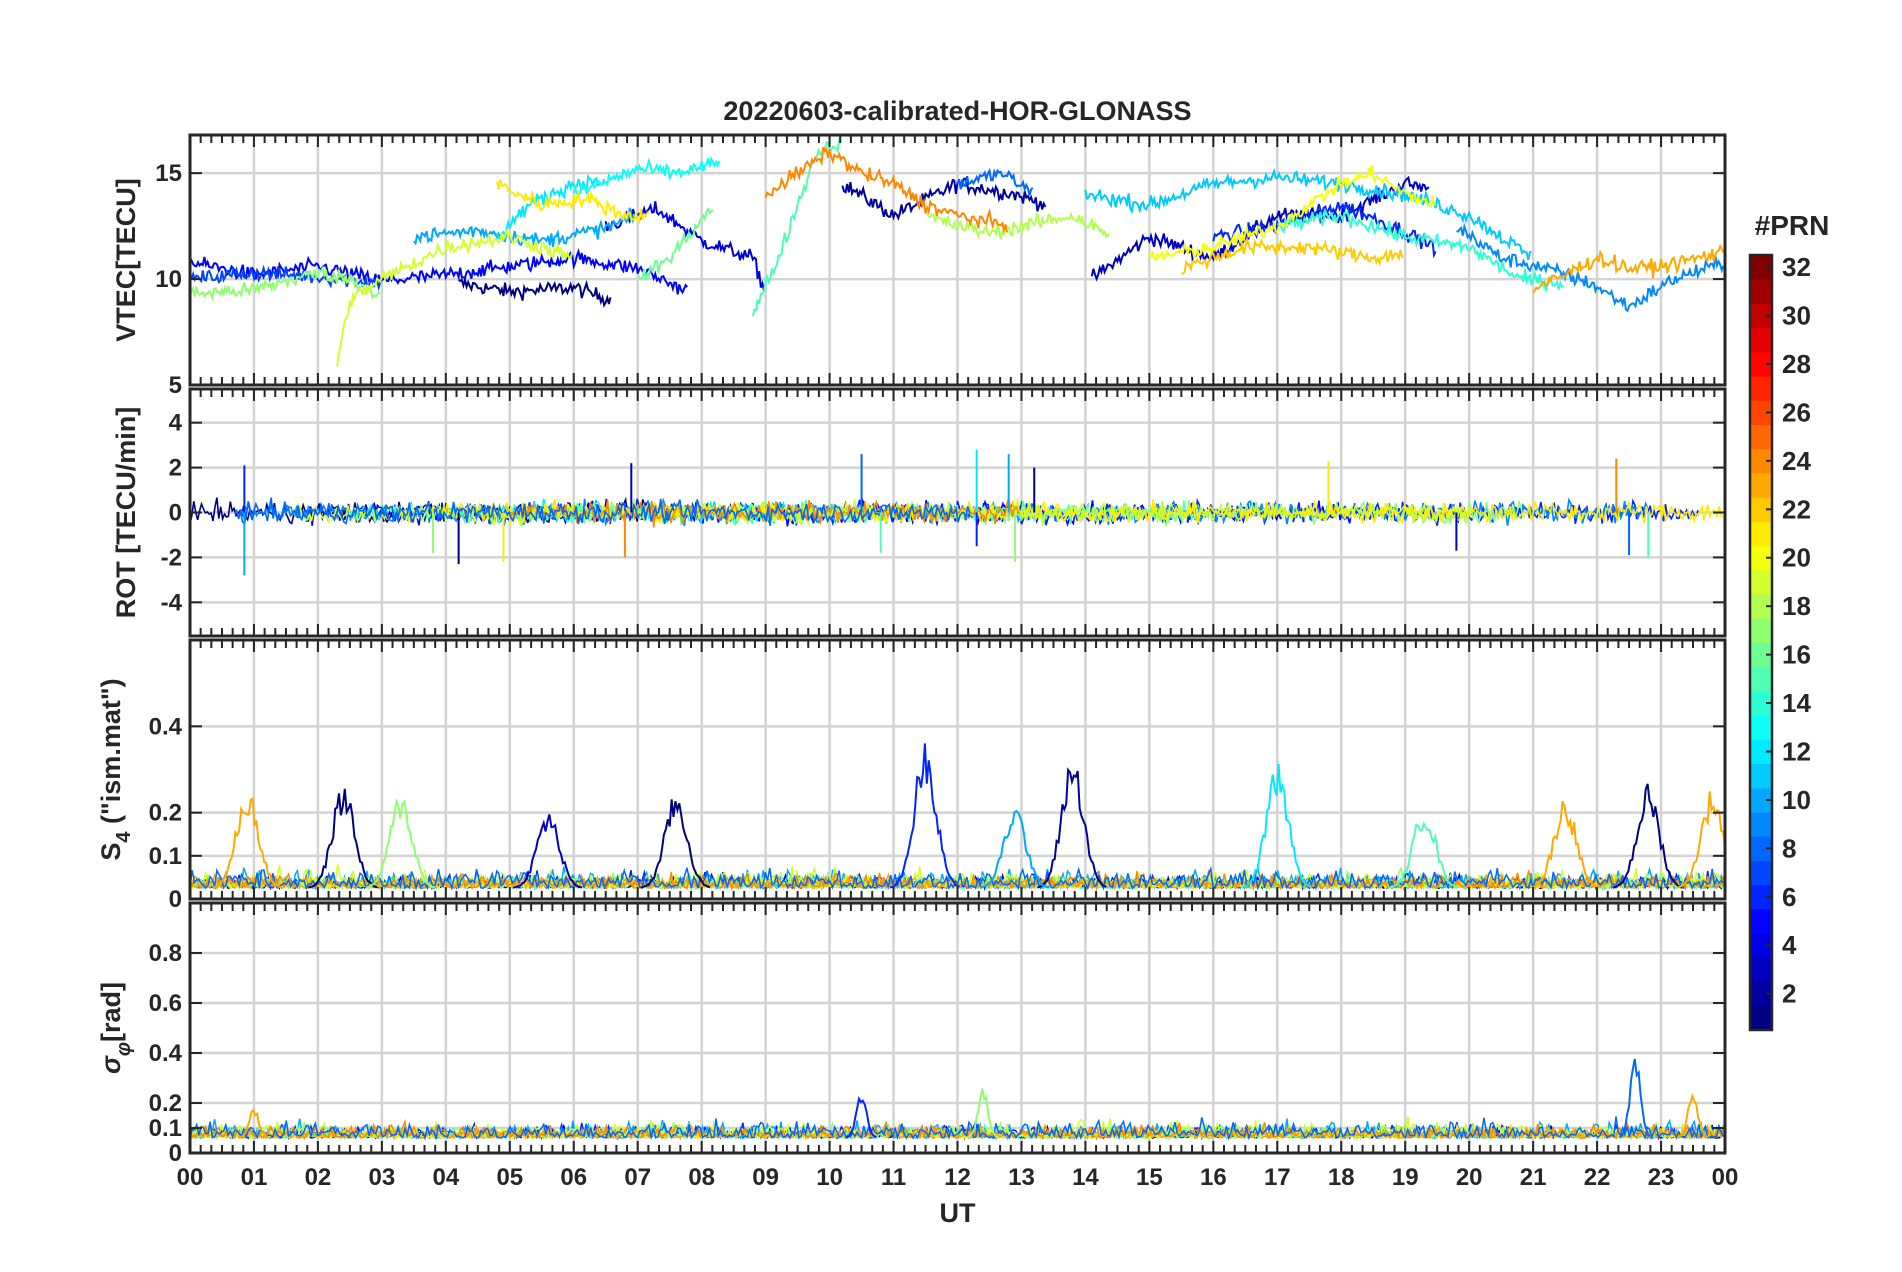 This screenshot has width=1902, height=1272. What do you see at coordinates (176, 423) in the screenshot?
I see `y-tick-label: 4` at bounding box center [176, 423].